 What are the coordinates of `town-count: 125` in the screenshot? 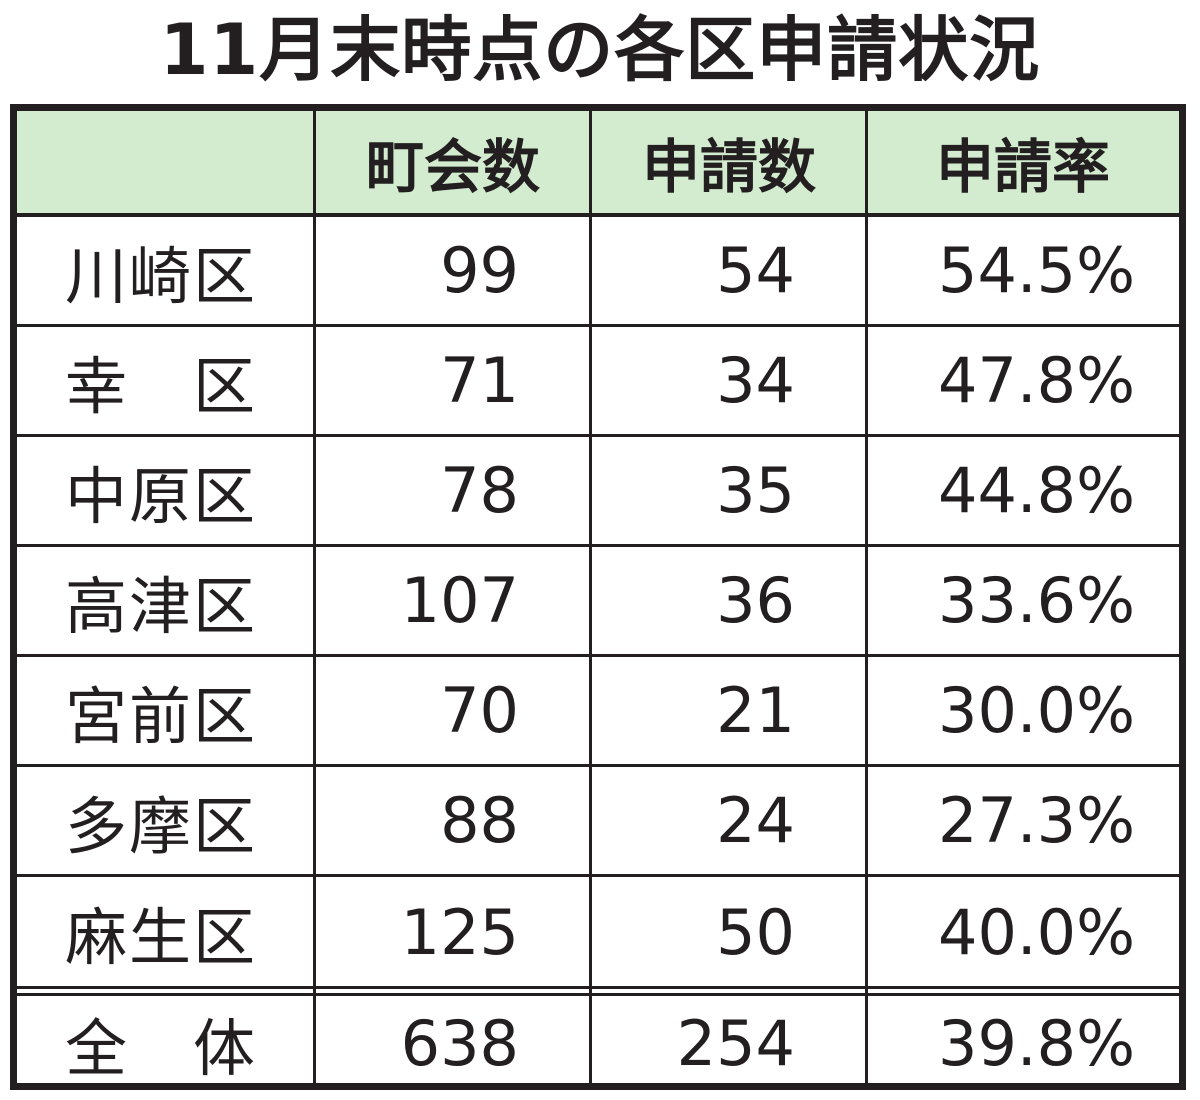 It's located at (459, 932).